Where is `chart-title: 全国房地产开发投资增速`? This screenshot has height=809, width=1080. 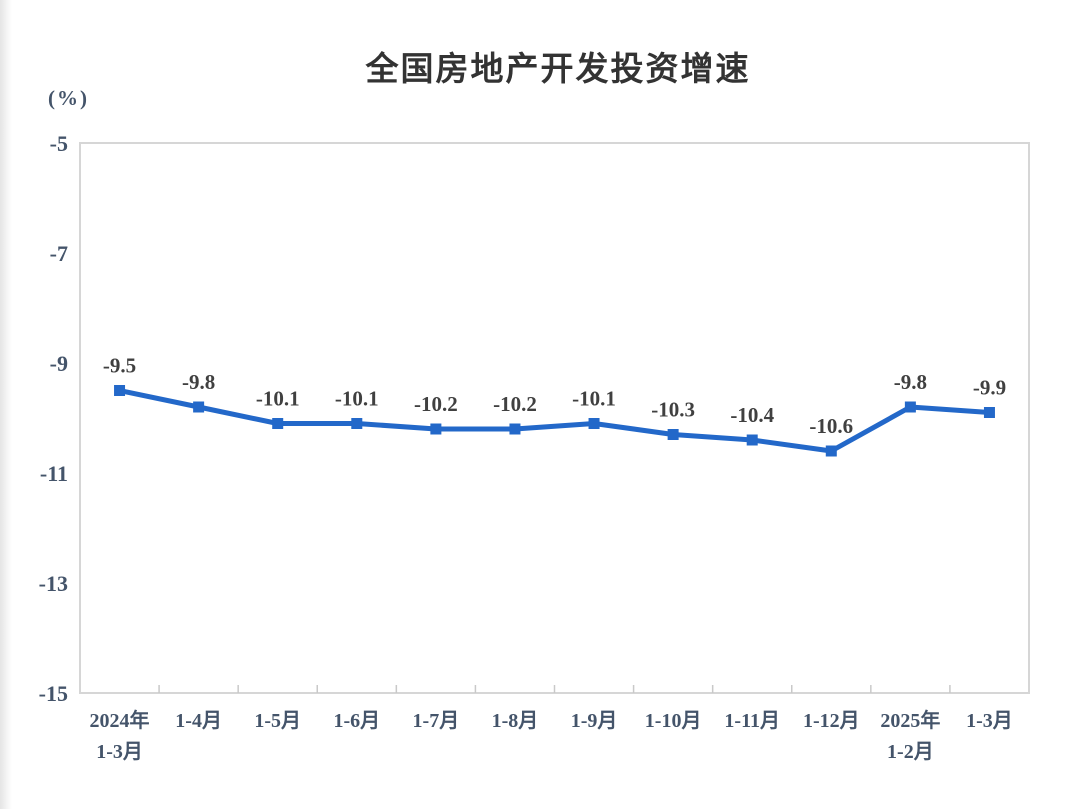 chart-title: 全国房地产开发投资增速 is located at coordinates (558, 68).